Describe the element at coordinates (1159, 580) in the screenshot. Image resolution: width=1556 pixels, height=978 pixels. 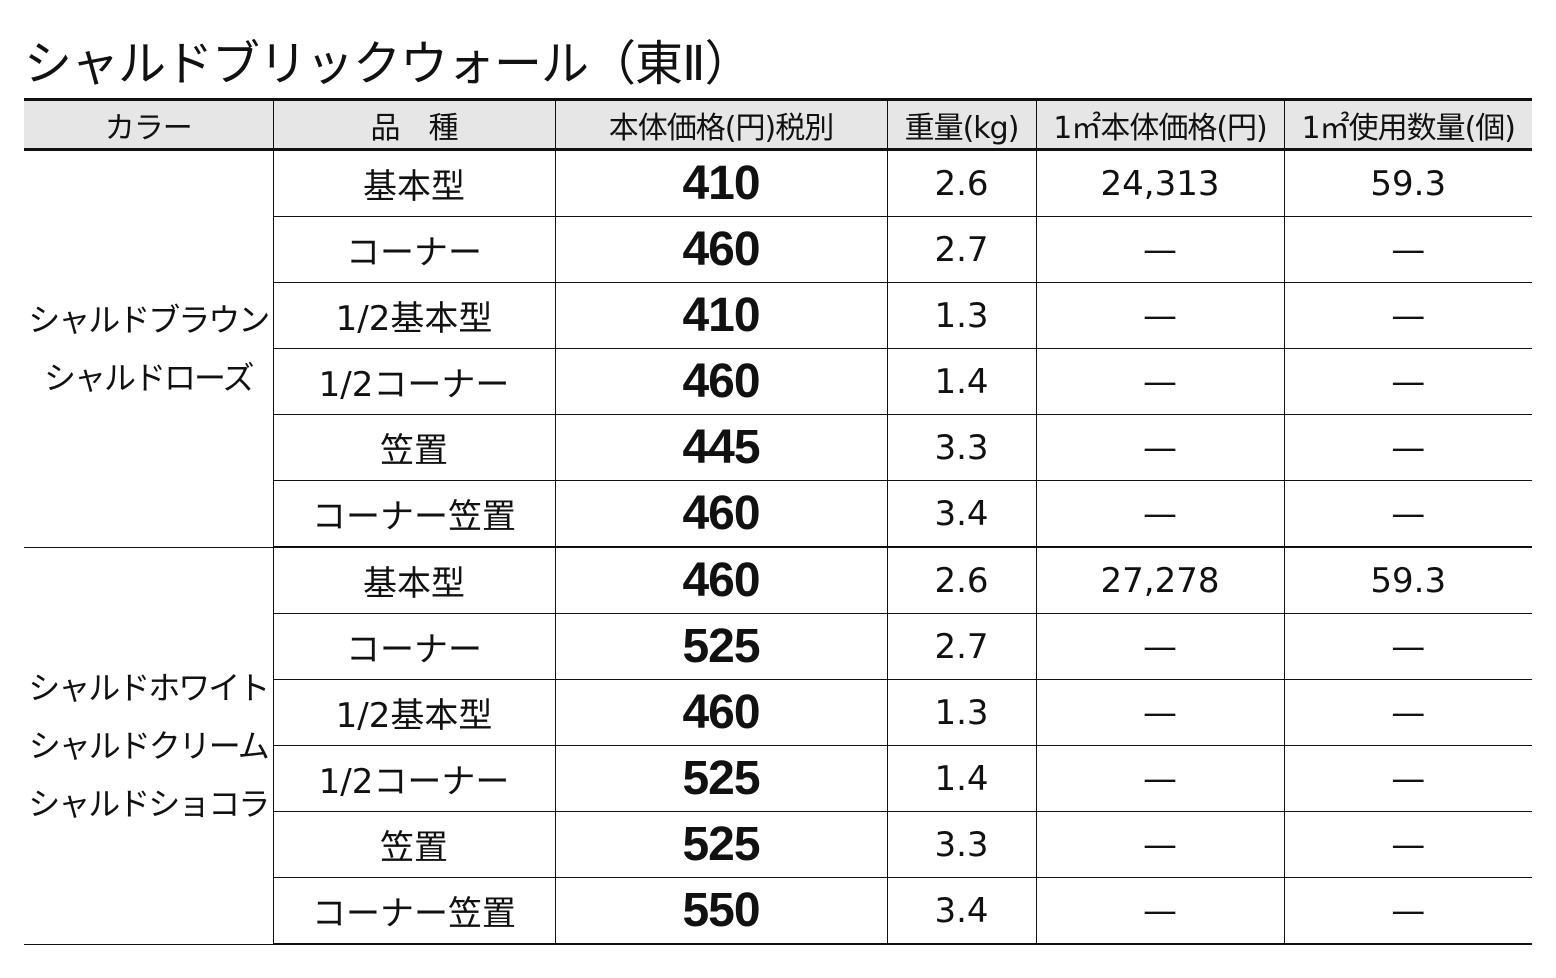
I see `price-per-m2-cell: 27,278` at that location.